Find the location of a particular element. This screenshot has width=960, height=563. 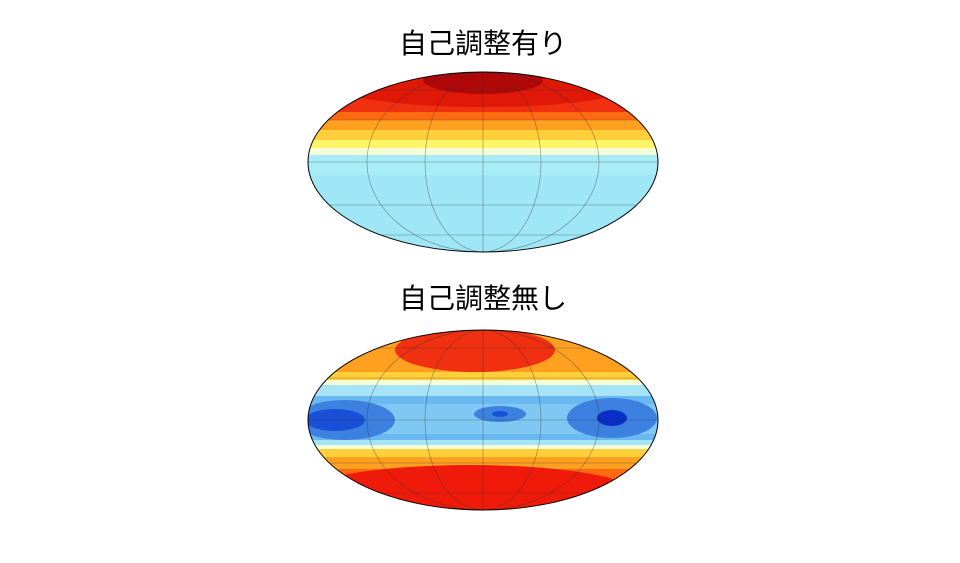

map-with-adjustment is located at coordinates (483, 162).